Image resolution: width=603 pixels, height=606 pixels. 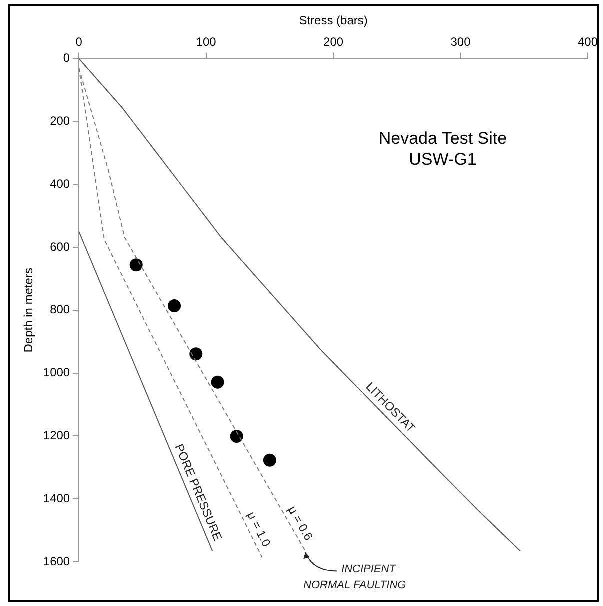 I want to click on x-tick-label: 200, so click(x=334, y=41).